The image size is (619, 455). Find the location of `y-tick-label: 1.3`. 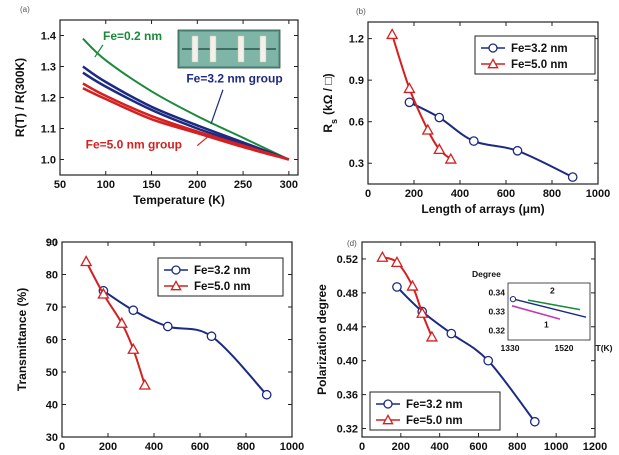

y-tick-label: 1.3 is located at coordinates (48, 68).